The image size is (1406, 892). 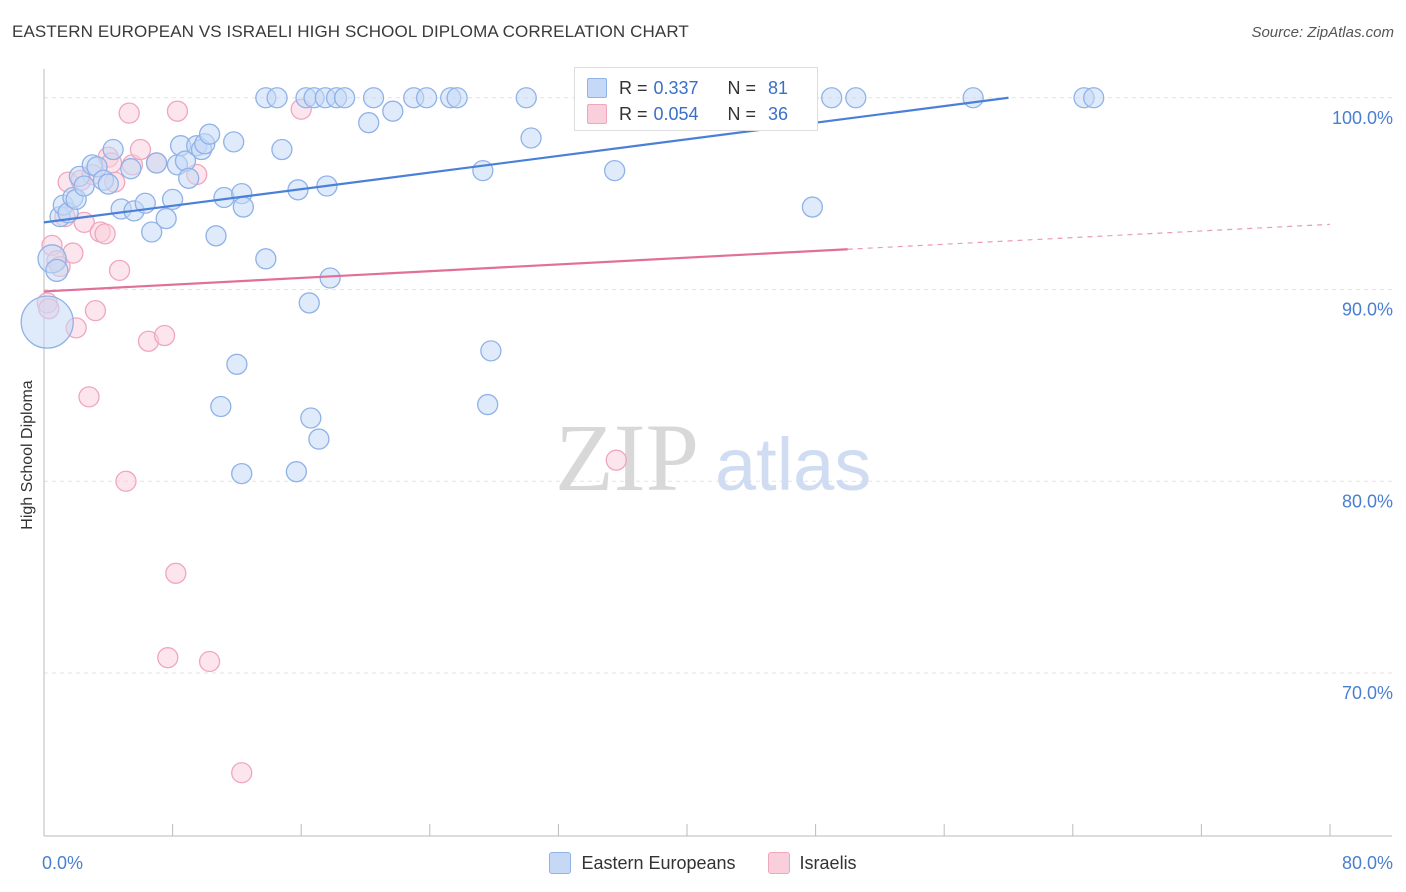 I want to click on y-tick-label: 90.0%, so click(x=1367, y=310).